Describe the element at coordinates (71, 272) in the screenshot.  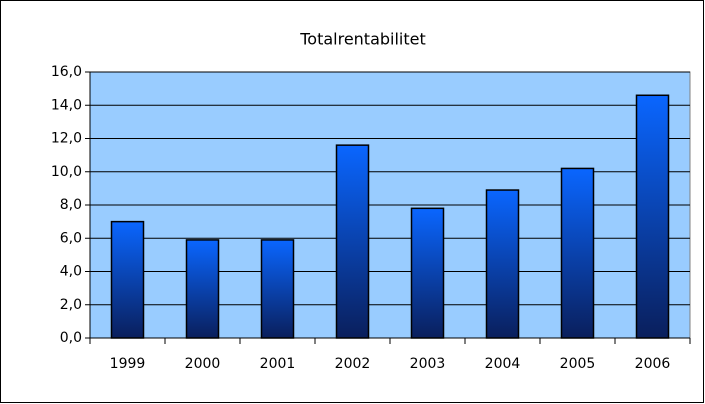
I see `y-tick-label: 4,0` at that location.